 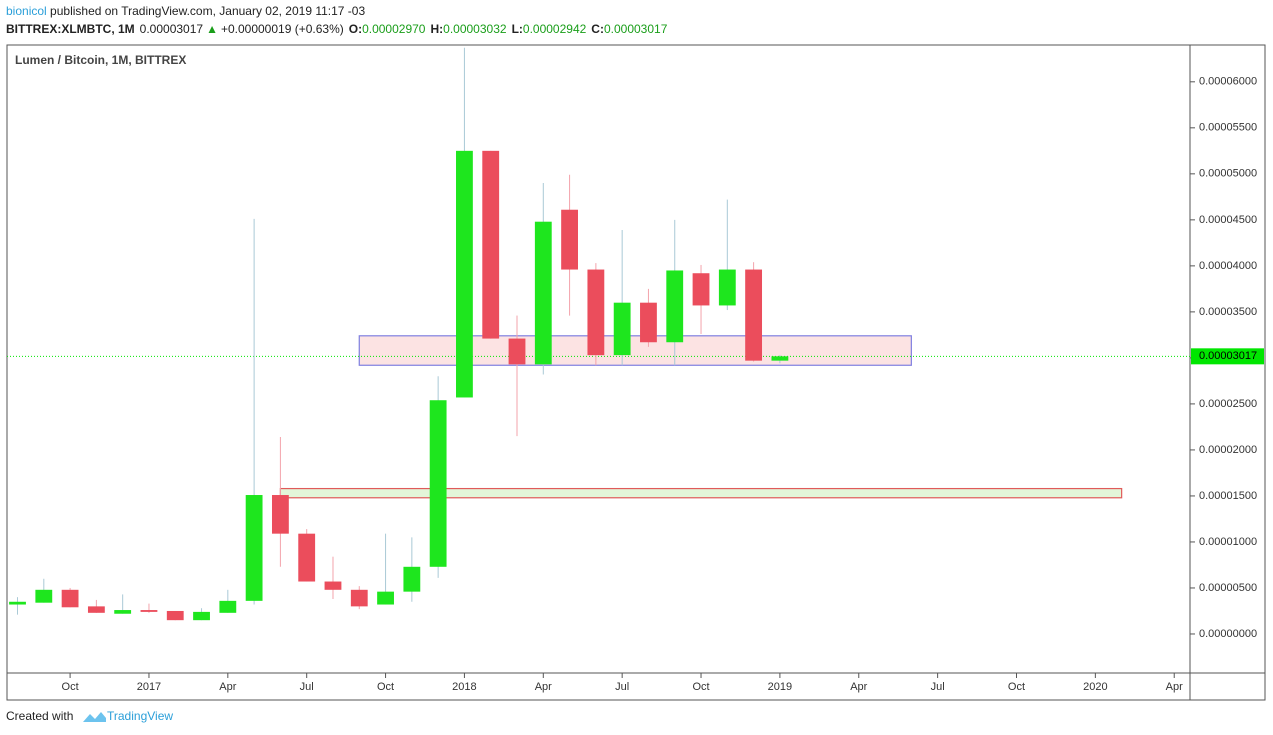 I want to click on x-tick-label: 2020, so click(x=1095, y=687).